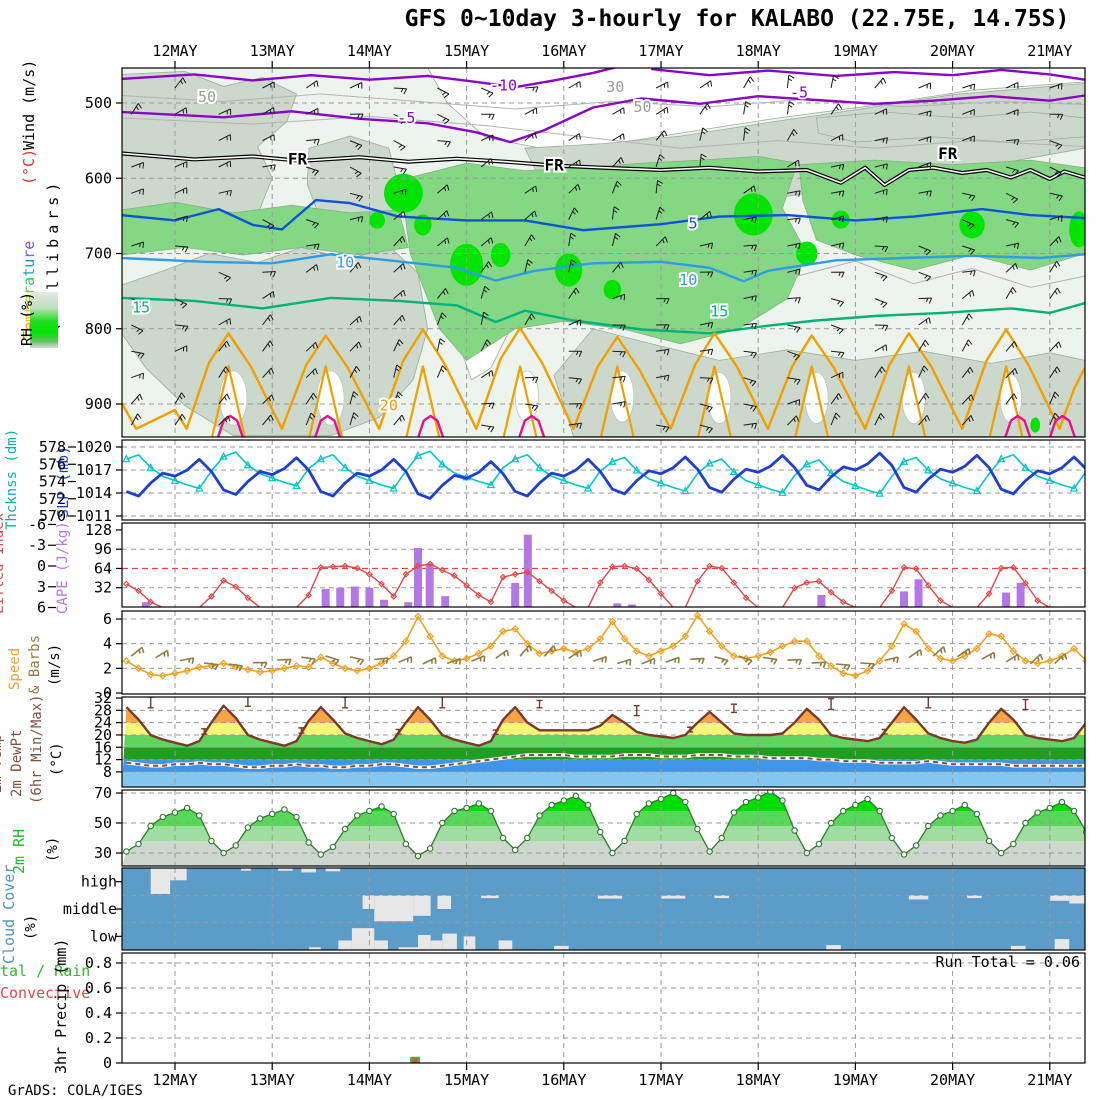  Describe the element at coordinates (45, 971) in the screenshot. I see `precip-total-rain-label: tal / Rain` at that location.